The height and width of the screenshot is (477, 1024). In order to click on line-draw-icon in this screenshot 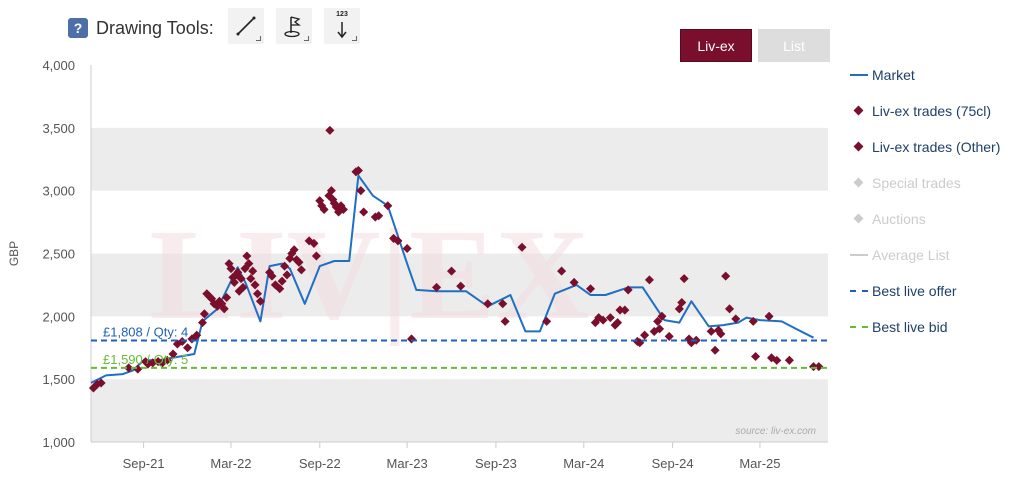, I will do `click(246, 26)`.